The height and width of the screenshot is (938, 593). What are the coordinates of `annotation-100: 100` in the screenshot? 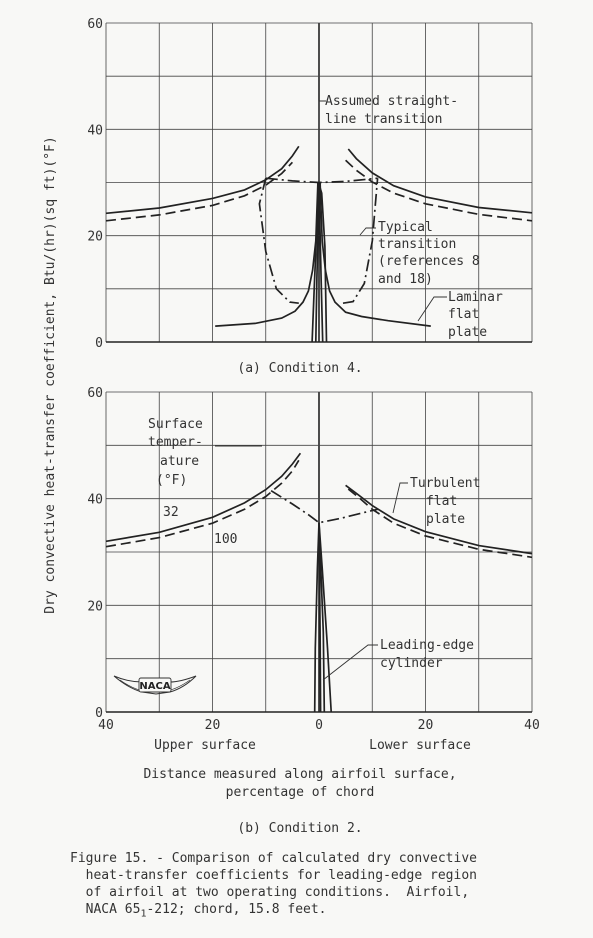 It's located at (225, 539).